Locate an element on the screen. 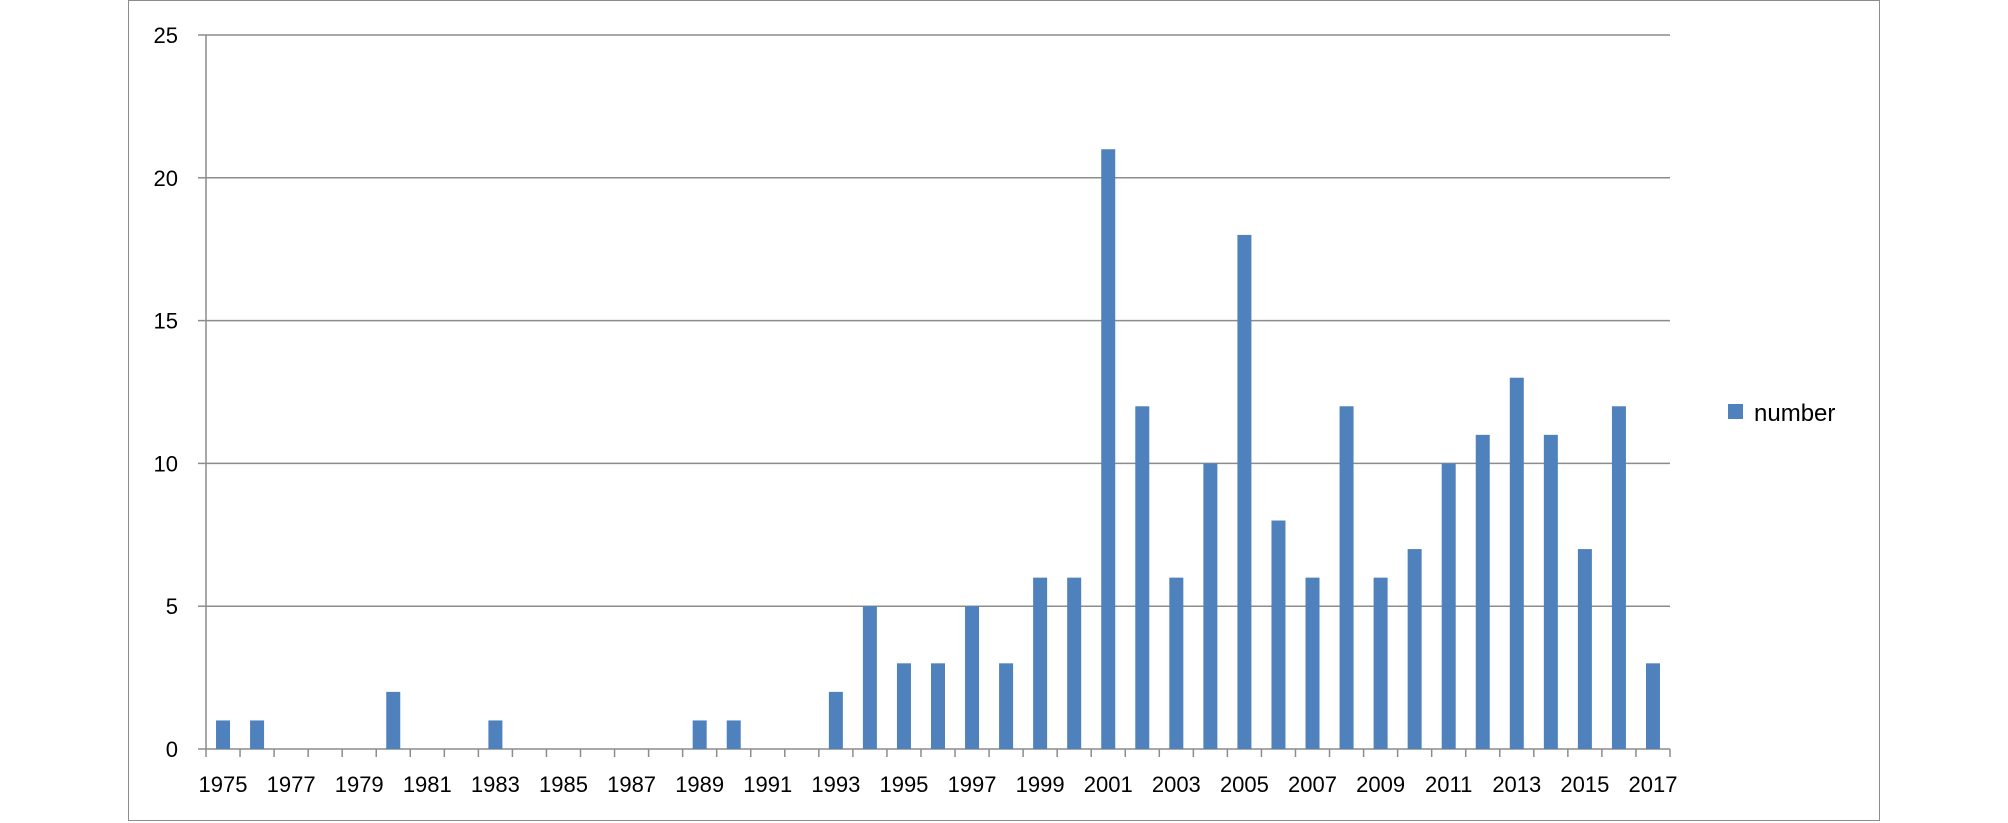 The width and height of the screenshot is (2008, 823). x-tick-label: 2003 is located at coordinates (1176, 784).